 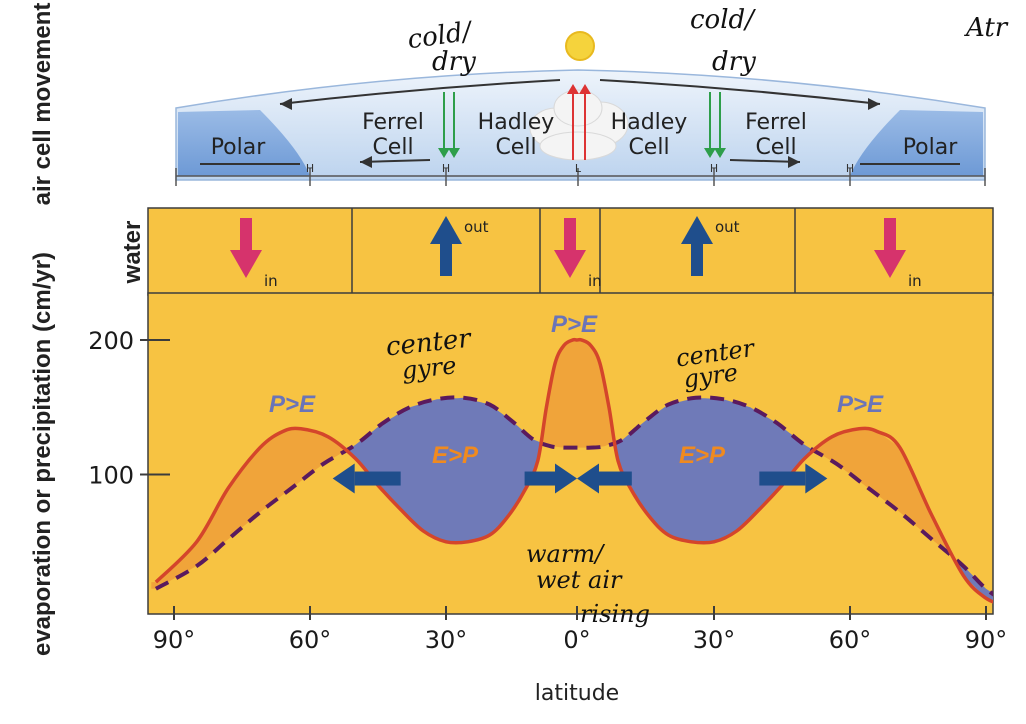 What do you see at coordinates (723, 20) in the screenshot?
I see `note-cold-dry-right-1: cold/` at bounding box center [723, 20].